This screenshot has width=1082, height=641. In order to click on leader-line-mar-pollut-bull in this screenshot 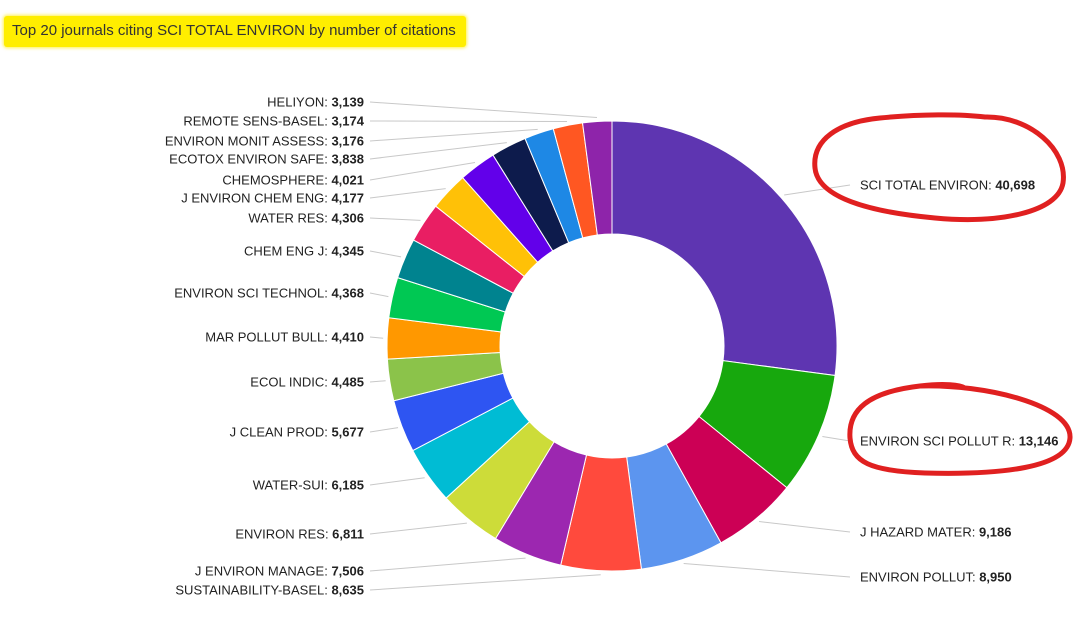, I will do `click(376, 337)`.